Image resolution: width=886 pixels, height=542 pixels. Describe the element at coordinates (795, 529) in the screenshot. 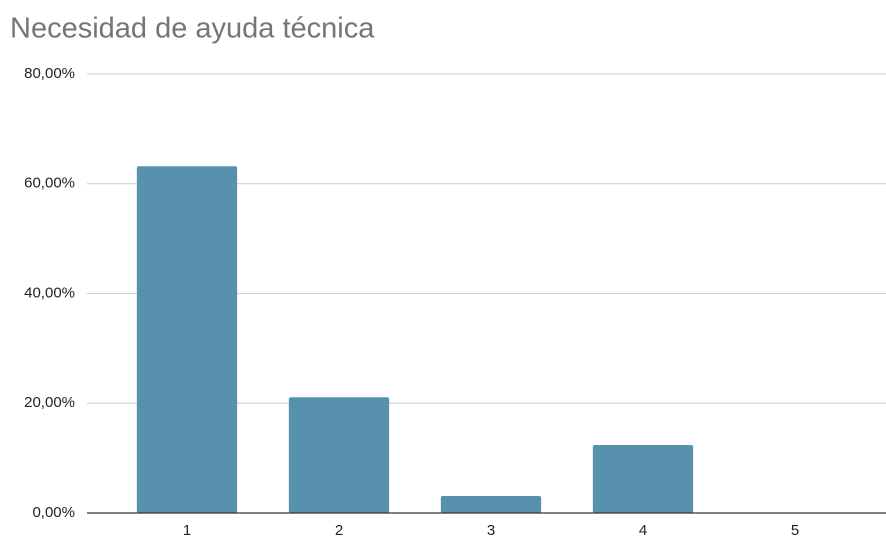

I see `x-tick-label: 5` at that location.